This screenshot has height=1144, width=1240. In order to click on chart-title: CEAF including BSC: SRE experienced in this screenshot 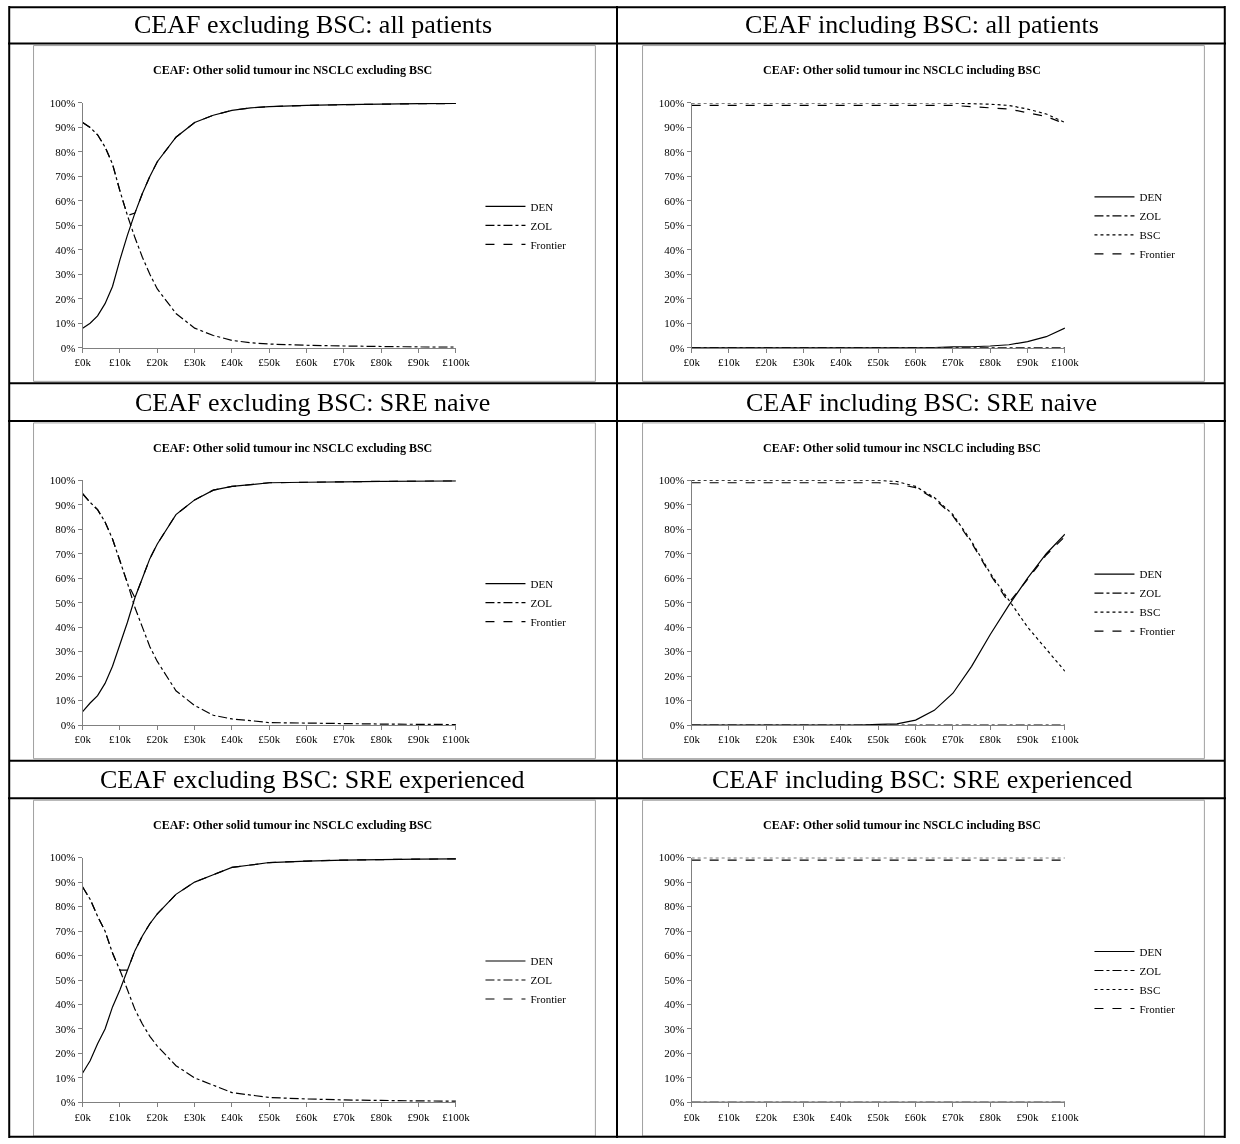, I will do `click(922, 779)`.